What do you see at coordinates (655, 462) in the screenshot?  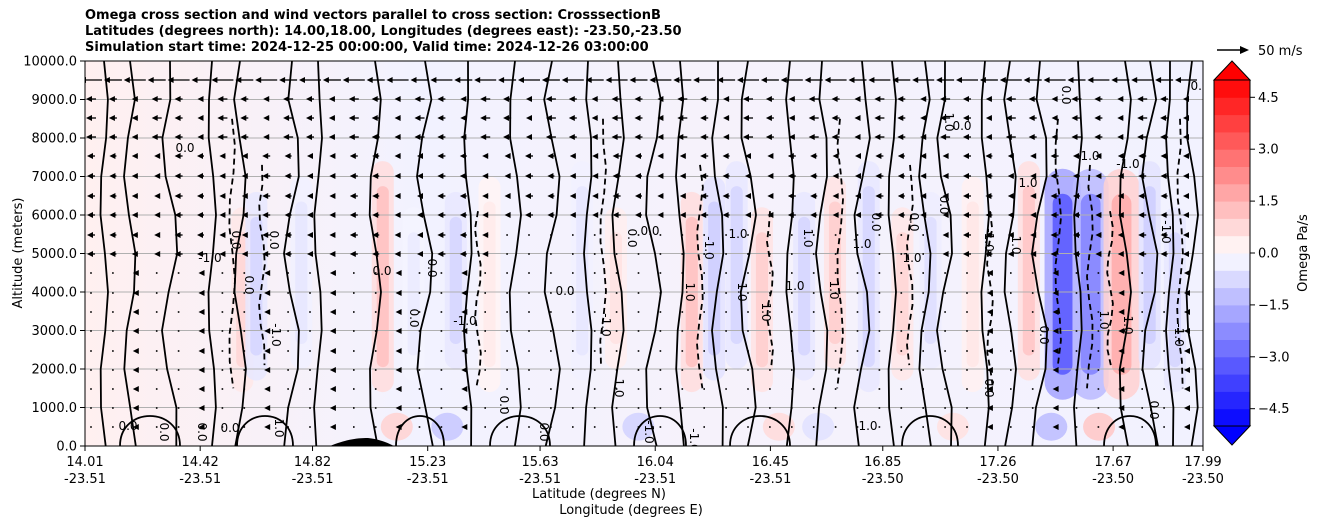 I see `x-tick-label-lat: 16.04` at bounding box center [655, 462].